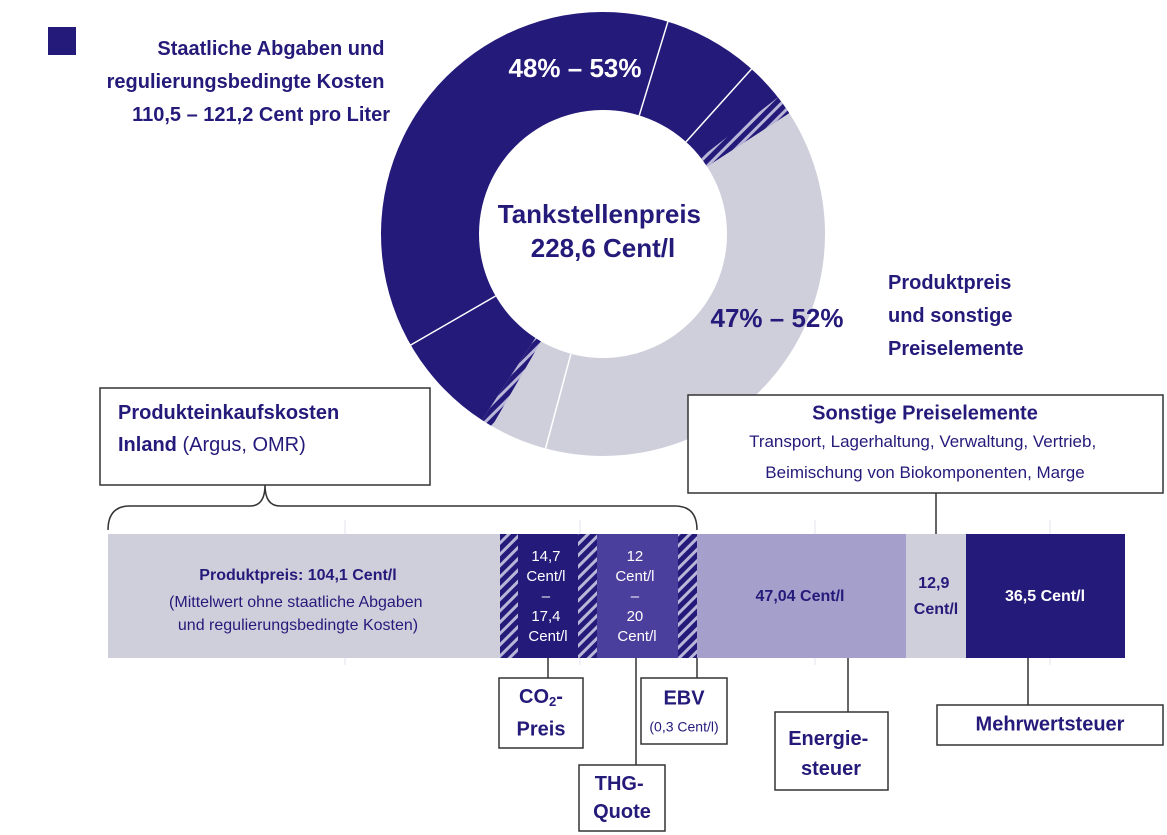 The image size is (1167, 835). What do you see at coordinates (402, 507) in the screenshot?
I see `bracket` at bounding box center [402, 507].